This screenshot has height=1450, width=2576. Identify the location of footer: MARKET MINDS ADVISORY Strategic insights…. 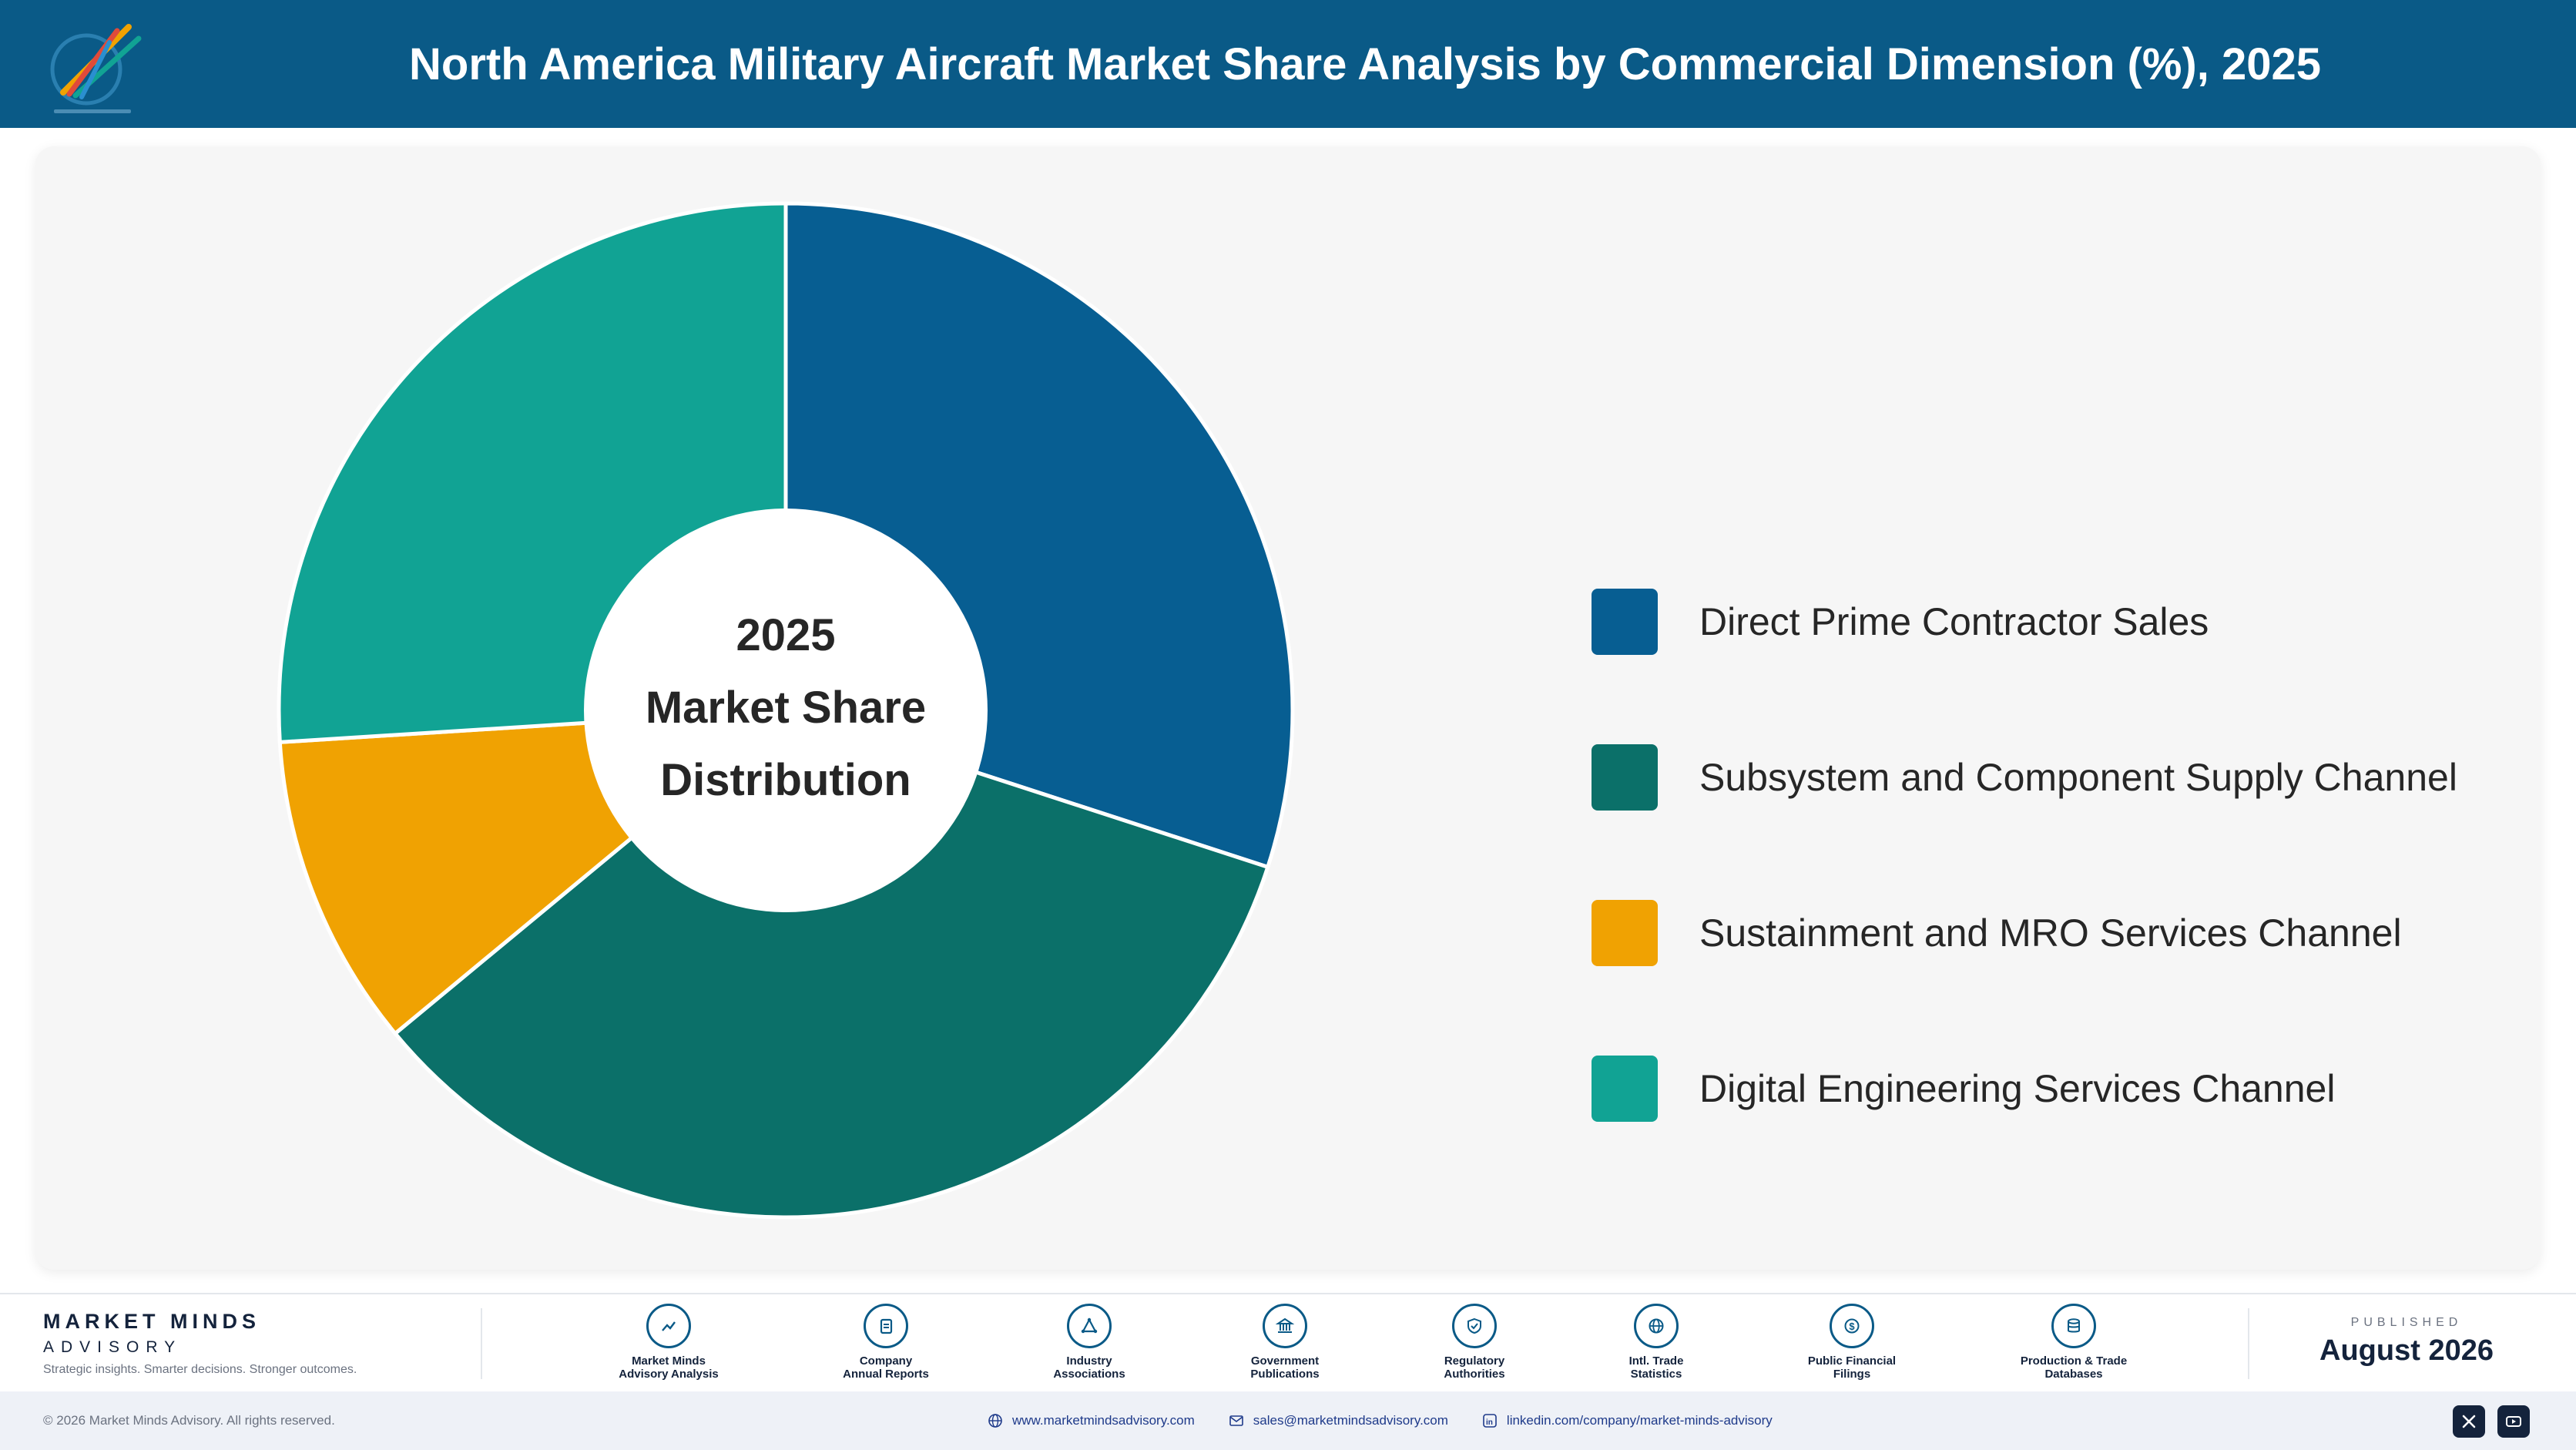
(1288, 1342).